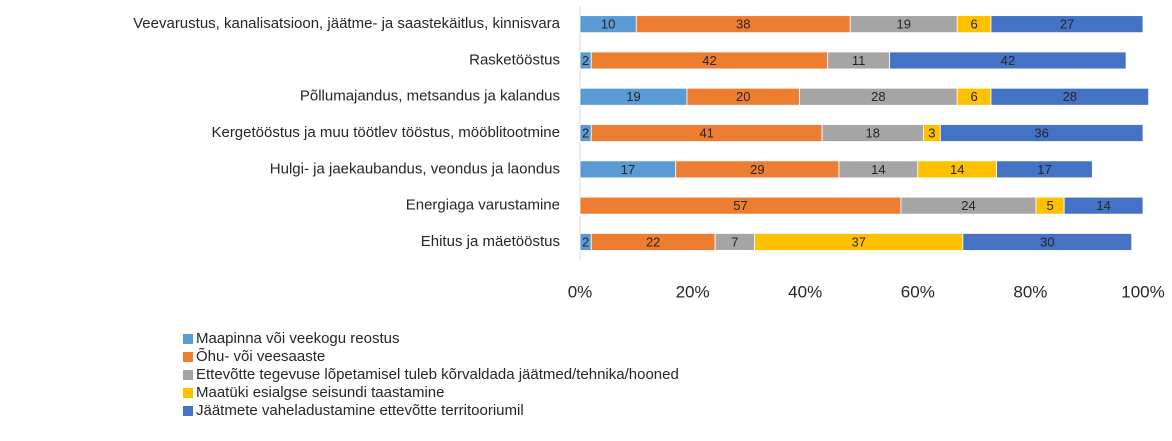 The height and width of the screenshot is (441, 1172). Describe the element at coordinates (608, 24) in the screenshot. I see `data-label: 10` at that location.